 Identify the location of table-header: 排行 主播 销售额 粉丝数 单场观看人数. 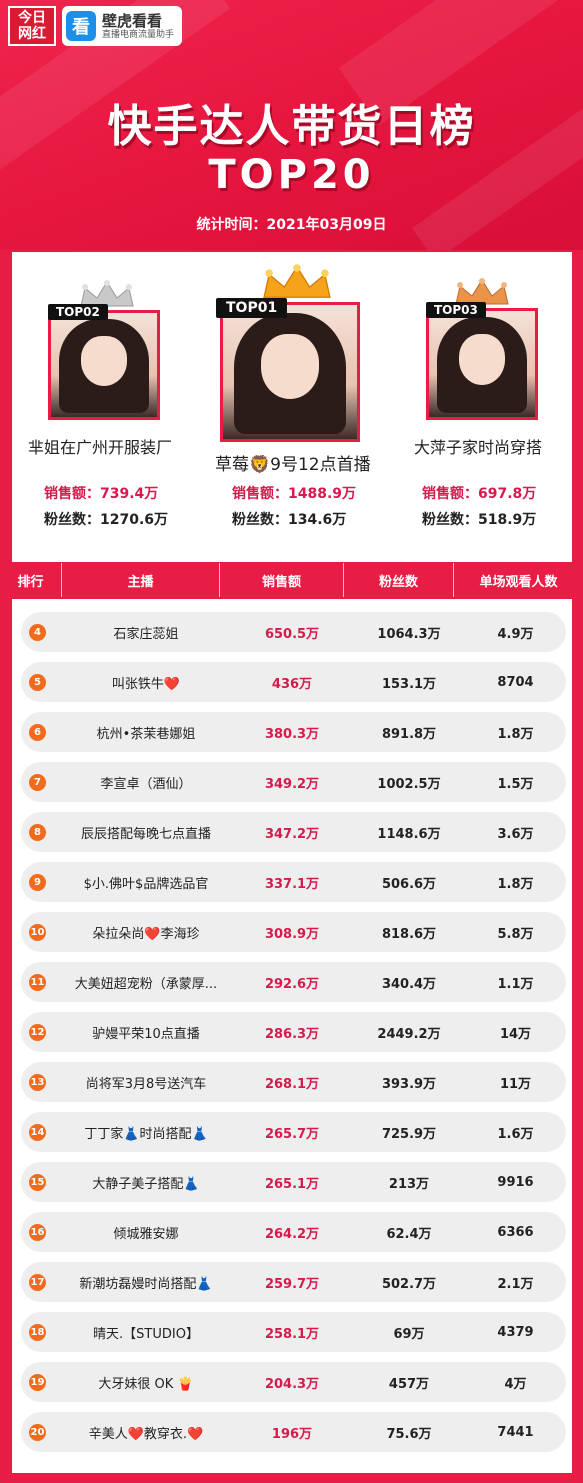
(291, 580).